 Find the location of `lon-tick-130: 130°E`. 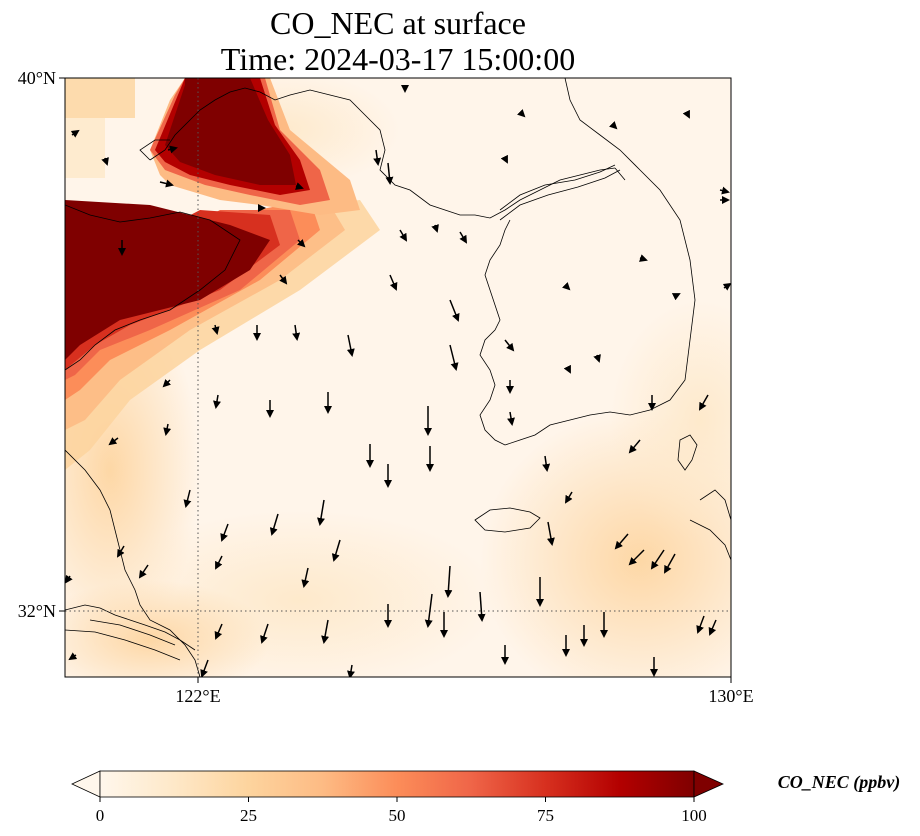

lon-tick-130: 130°E is located at coordinates (730, 696).